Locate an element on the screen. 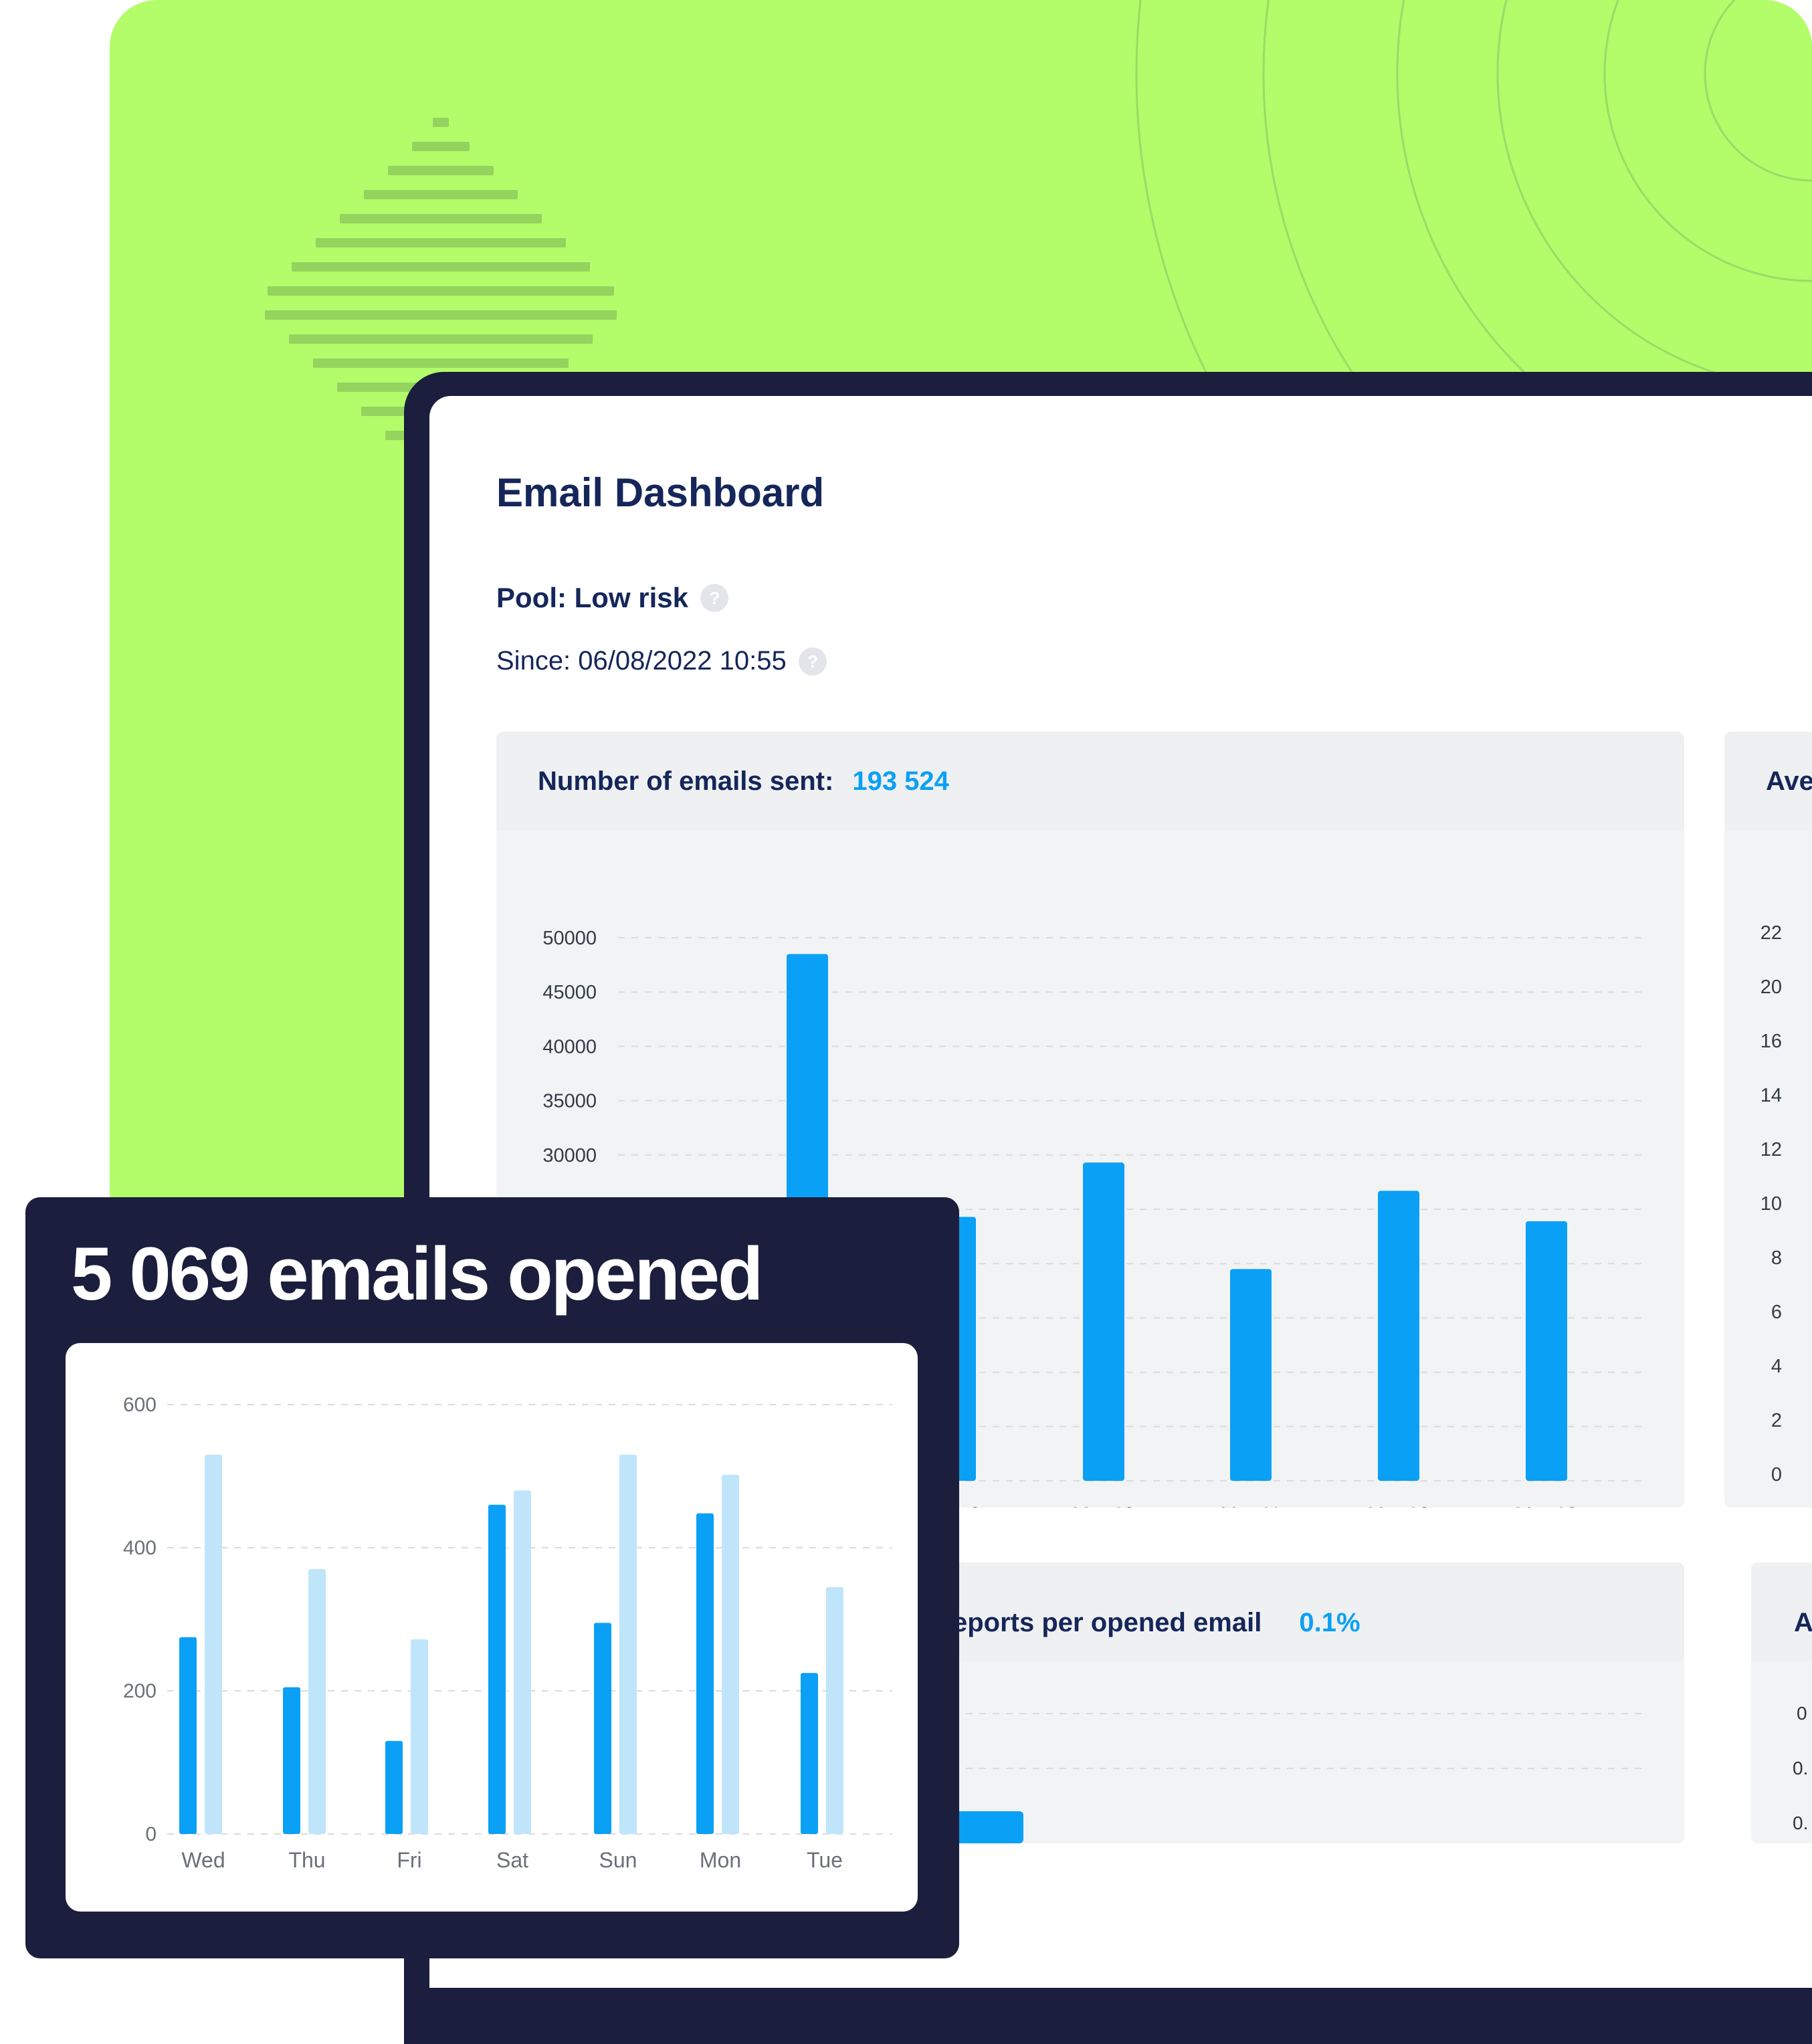 The height and width of the screenshot is (2044, 1812). x-tick-label: Mar 11 is located at coordinates (1250, 1506).